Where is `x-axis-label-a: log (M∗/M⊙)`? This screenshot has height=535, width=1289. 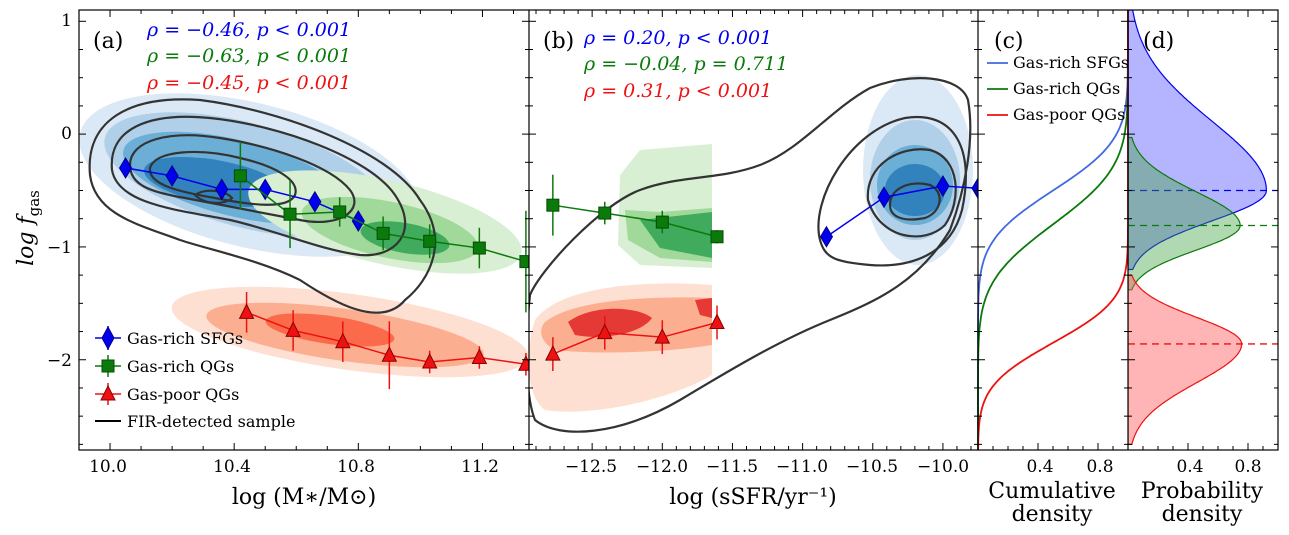
x-axis-label-a: log (M∗/M⊙) is located at coordinates (304, 497).